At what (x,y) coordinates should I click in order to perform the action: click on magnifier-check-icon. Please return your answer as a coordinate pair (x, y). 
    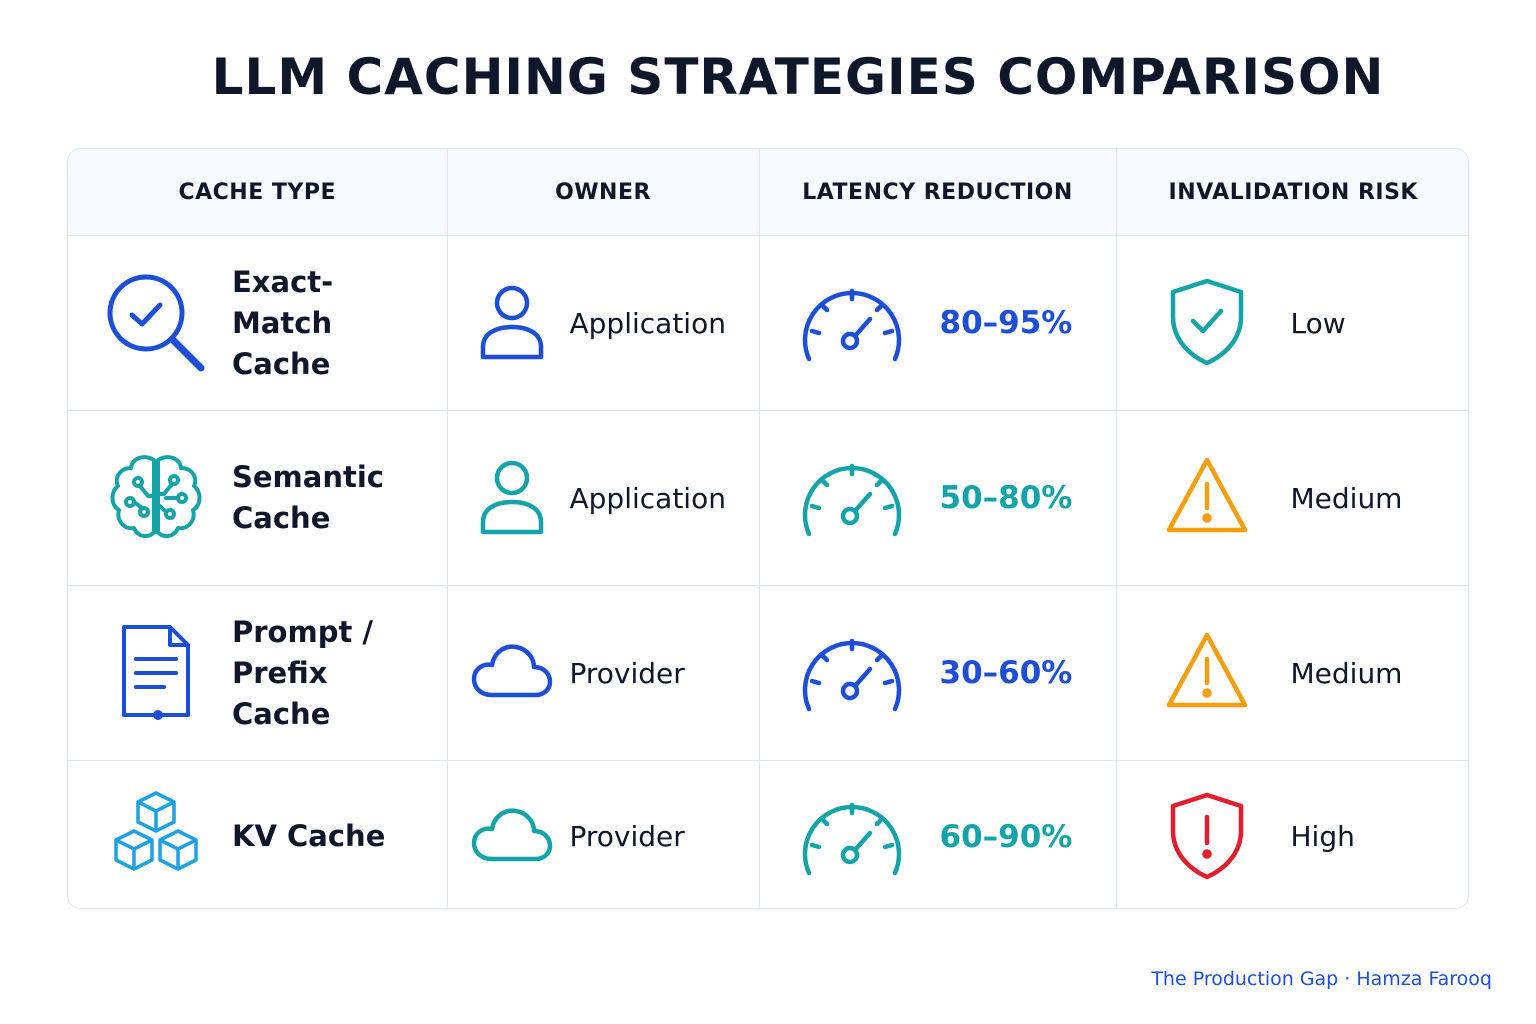
    Looking at the image, I should click on (156, 323).